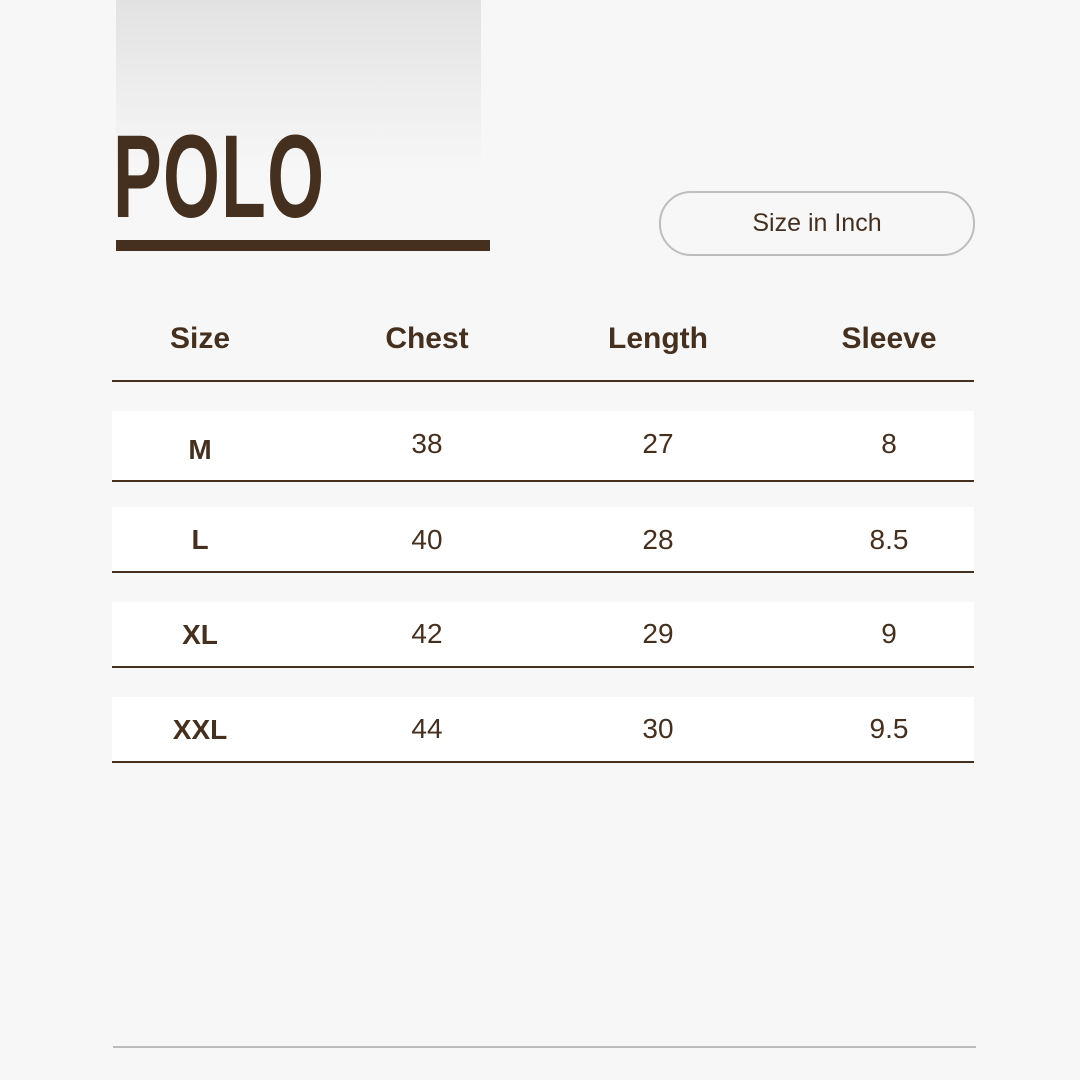 Image resolution: width=1080 pixels, height=1080 pixels. I want to click on cell-chest: 44, so click(427, 728).